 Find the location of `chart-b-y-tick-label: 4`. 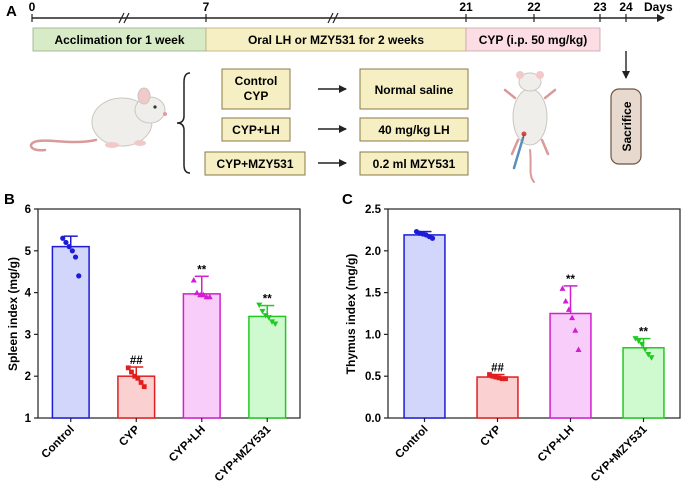

chart-b-y-tick-label: 4 is located at coordinates (28, 294).